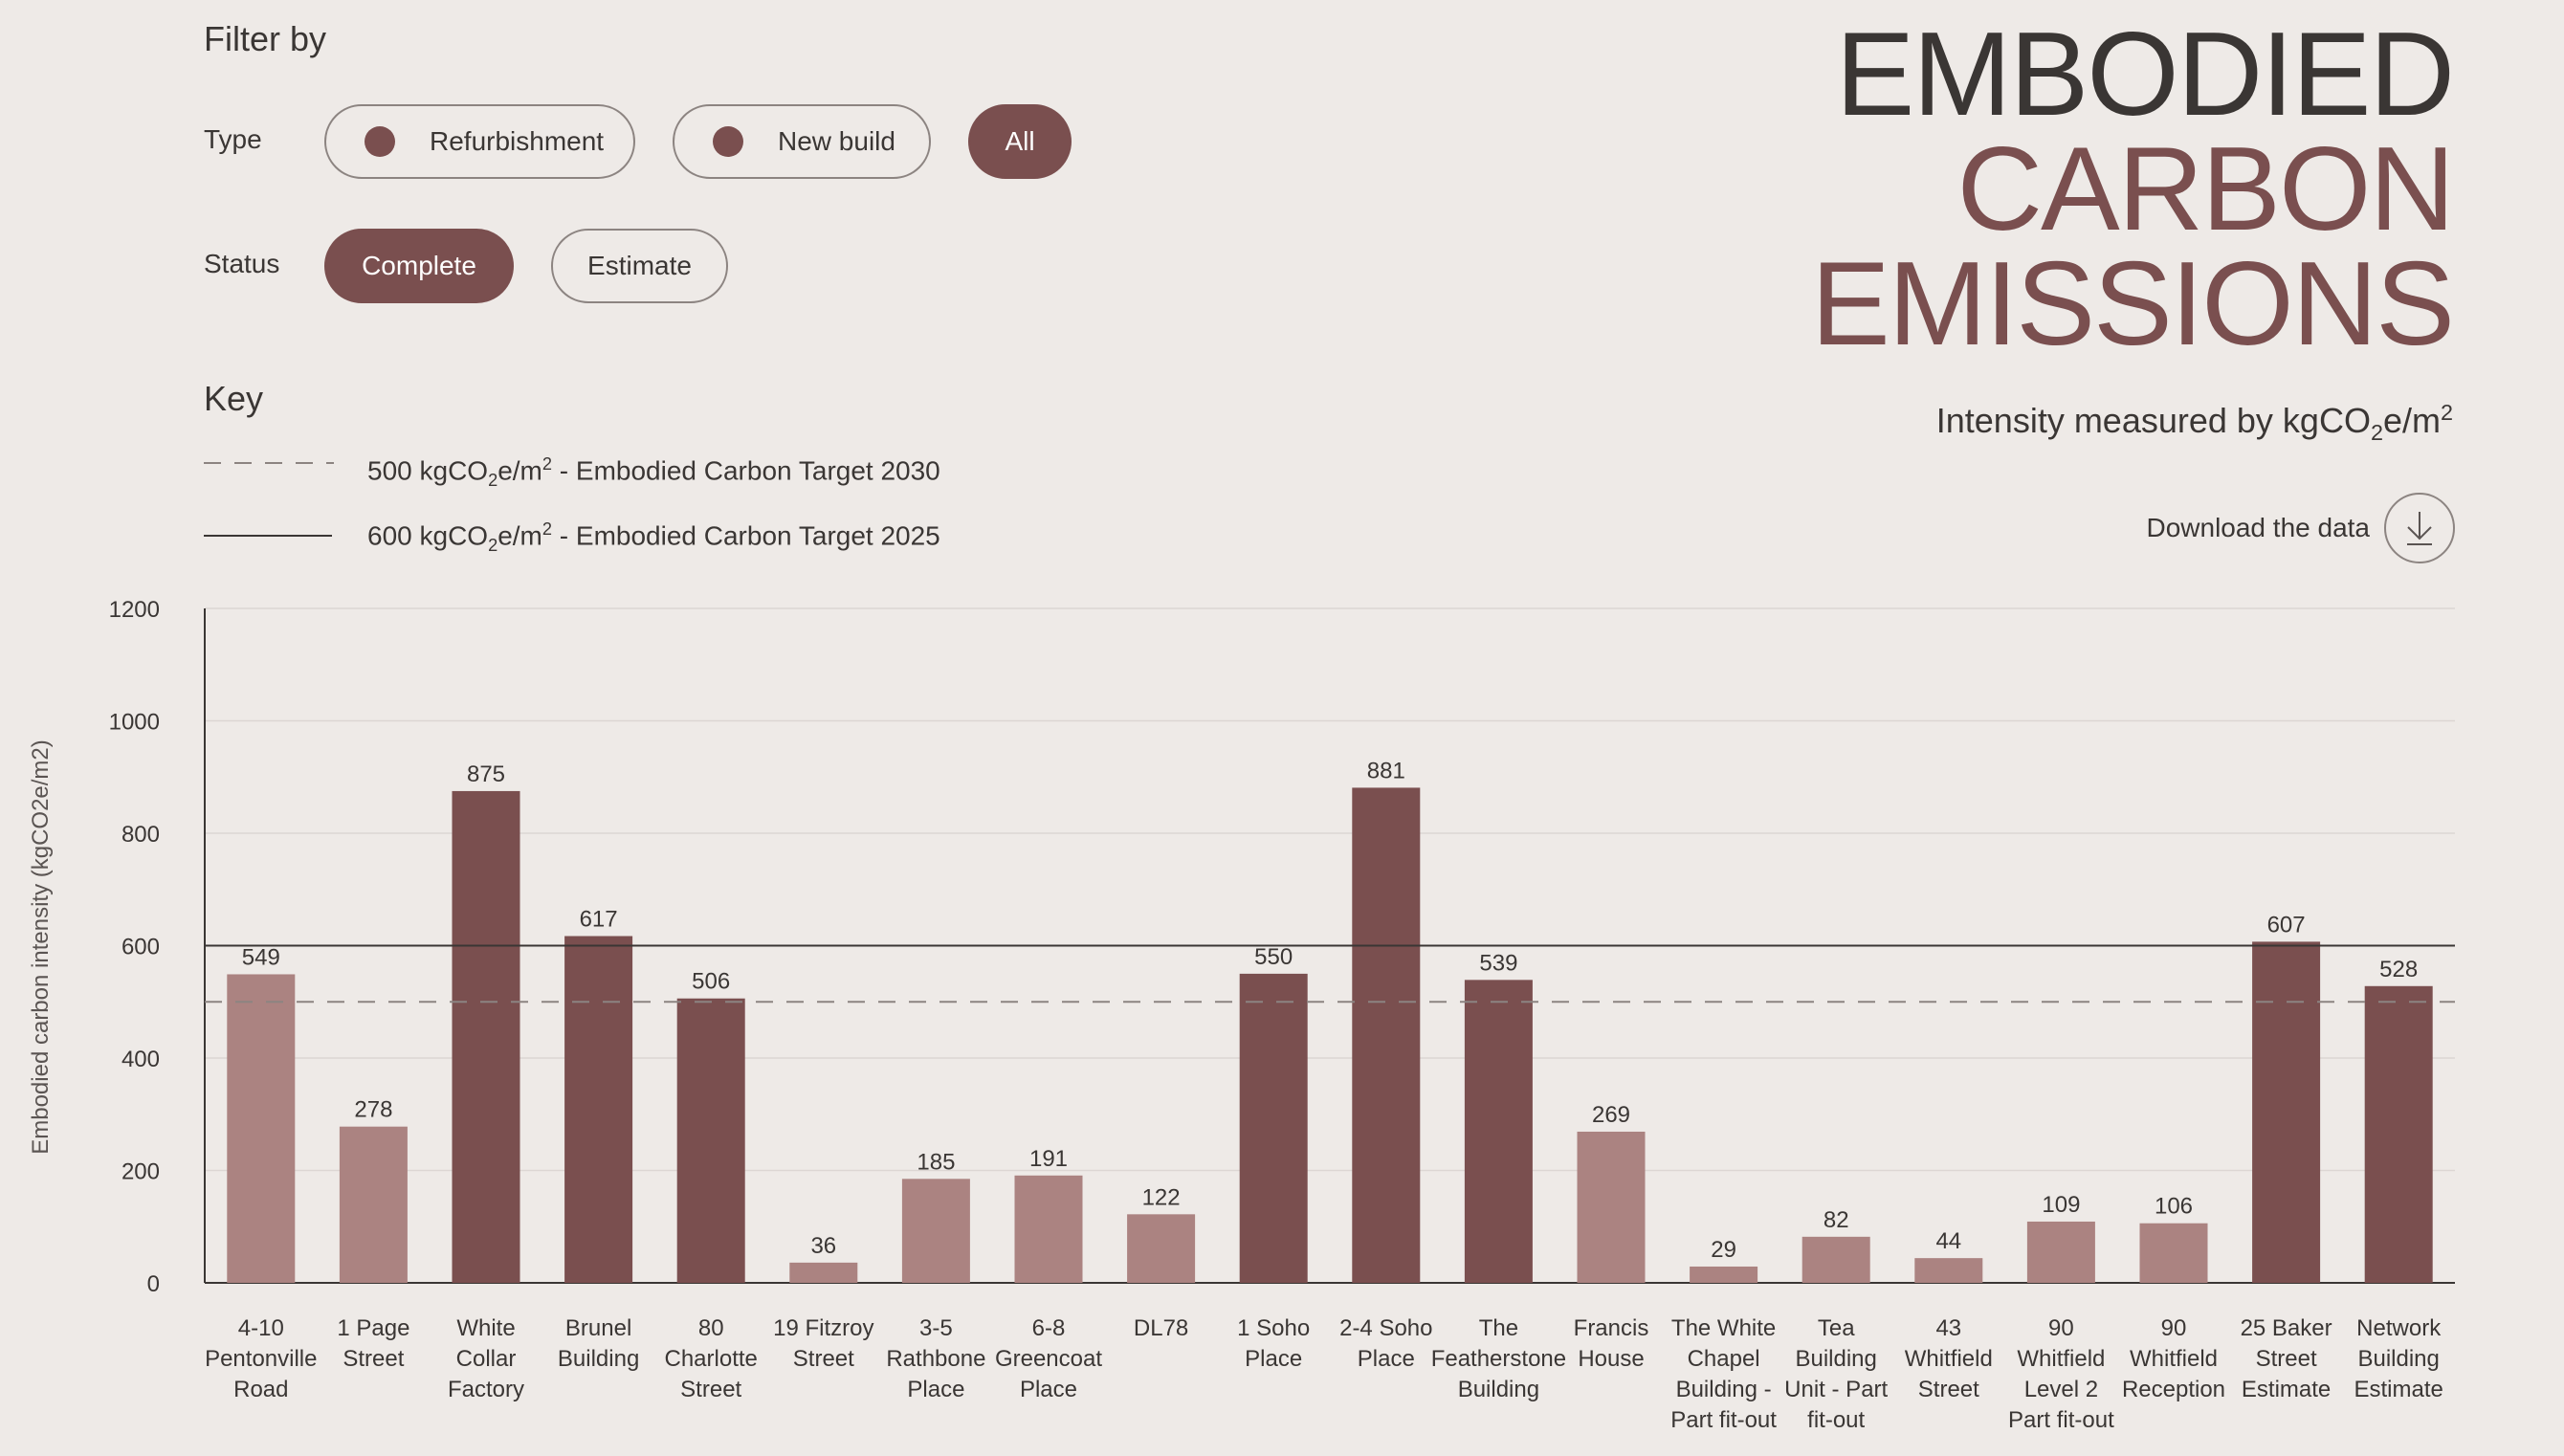 This screenshot has width=2564, height=1456. I want to click on page-subtitle: Intensity measured by kgCO2e/m2, so click(2194, 423).